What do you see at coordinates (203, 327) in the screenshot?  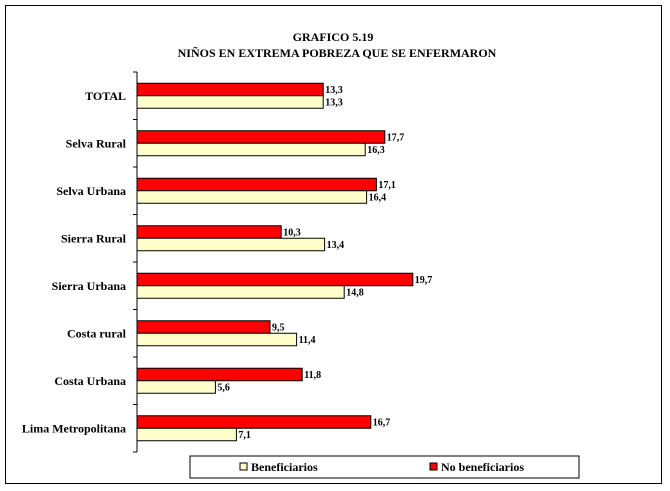 I see `bar-no-beneficiarios-costa-rural` at bounding box center [203, 327].